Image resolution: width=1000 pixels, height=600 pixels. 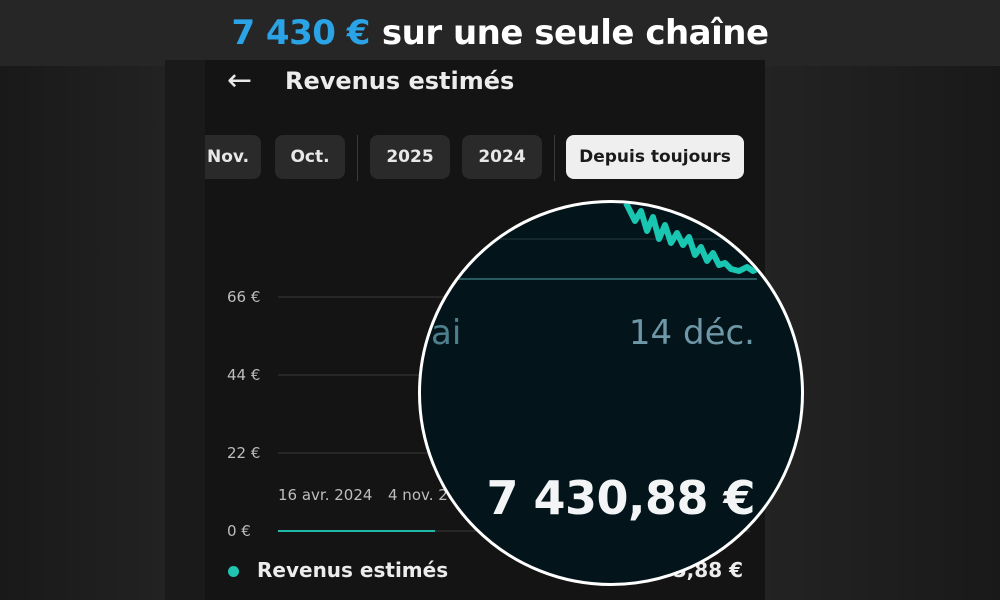 What do you see at coordinates (691, 333) in the screenshot?
I see `zoomed-x-tick-label: 14 déc.` at bounding box center [691, 333].